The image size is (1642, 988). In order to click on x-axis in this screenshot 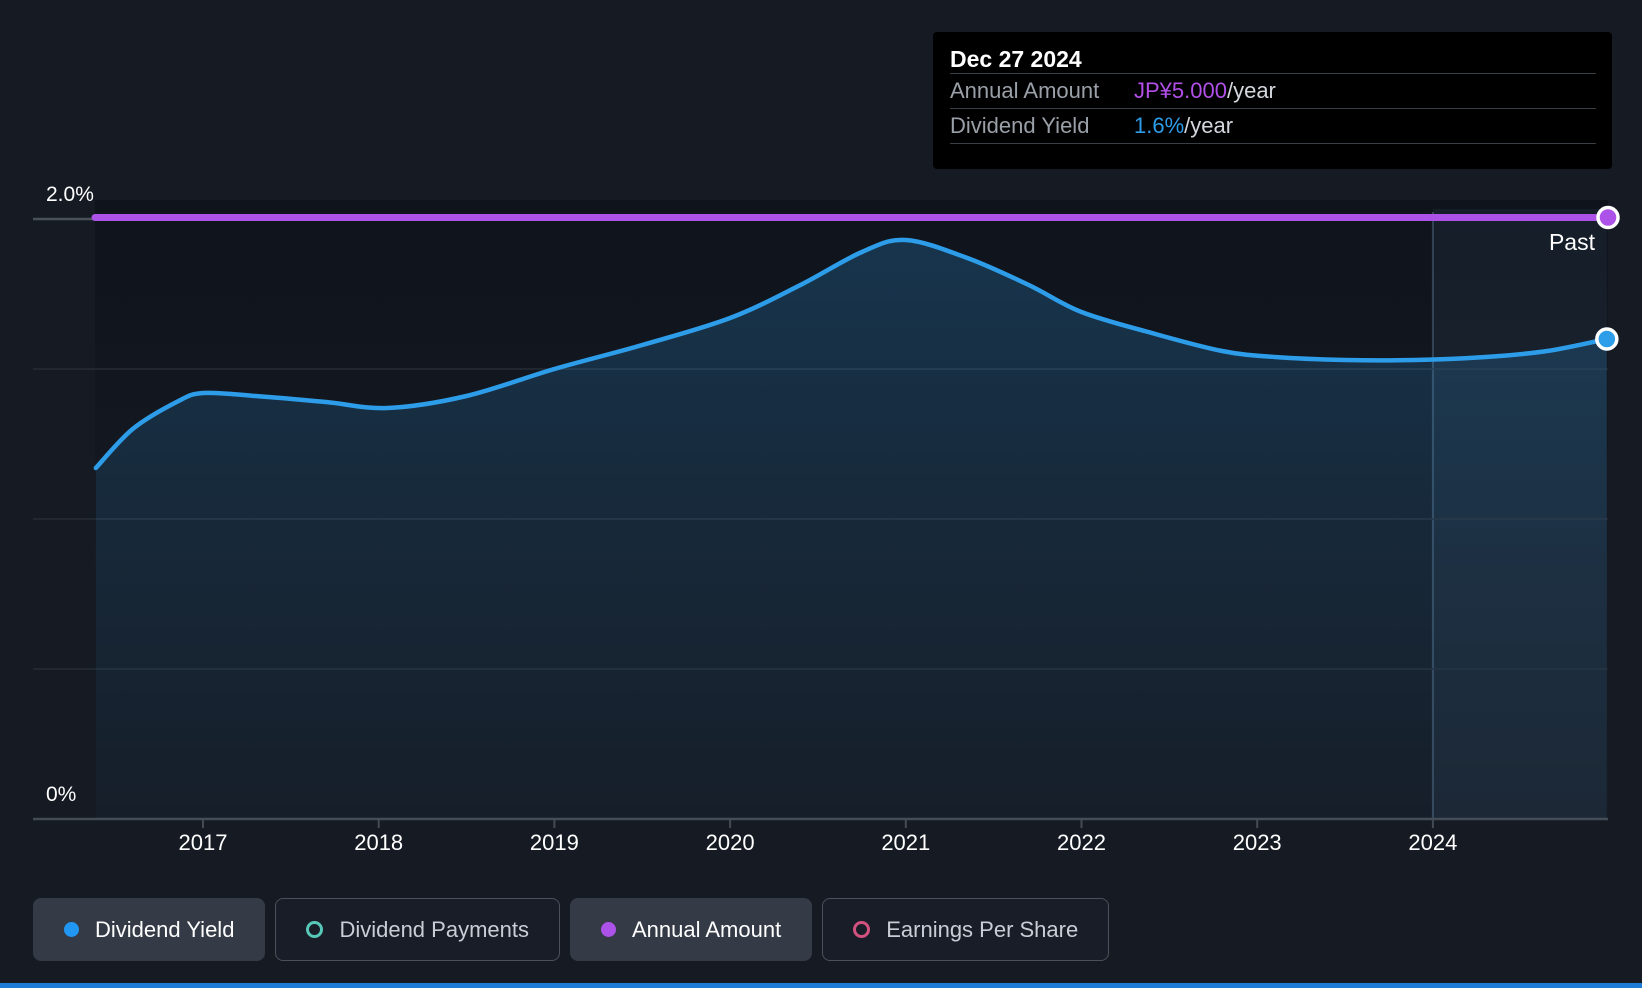, I will do `click(818, 824)`.